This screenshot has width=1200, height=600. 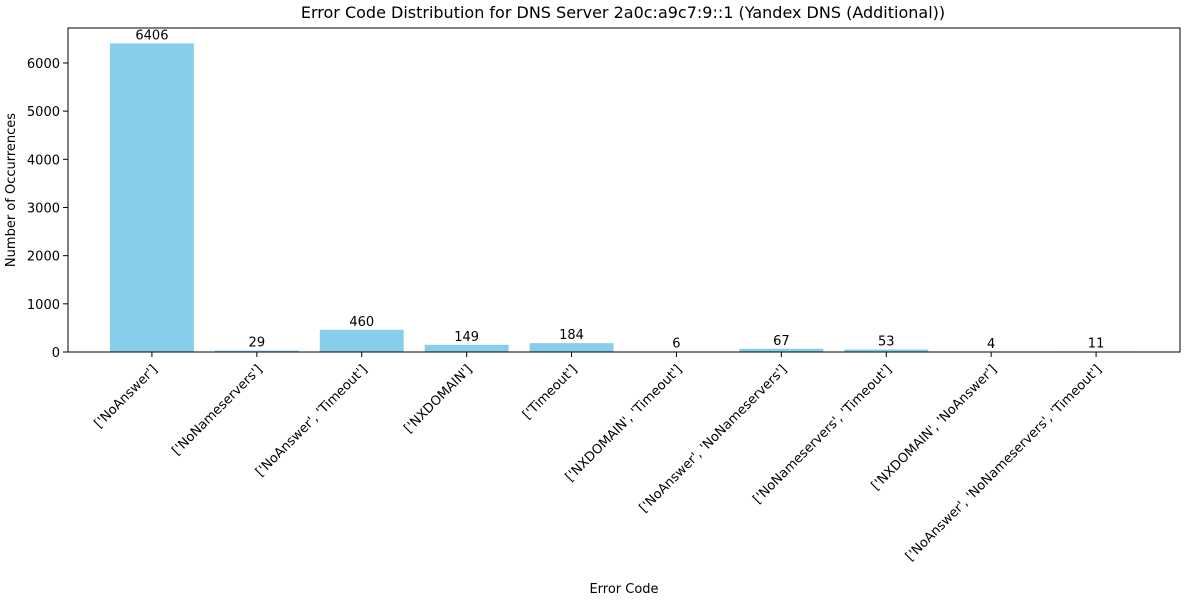 What do you see at coordinates (43, 64) in the screenshot?
I see `y-tick-label: 6000` at bounding box center [43, 64].